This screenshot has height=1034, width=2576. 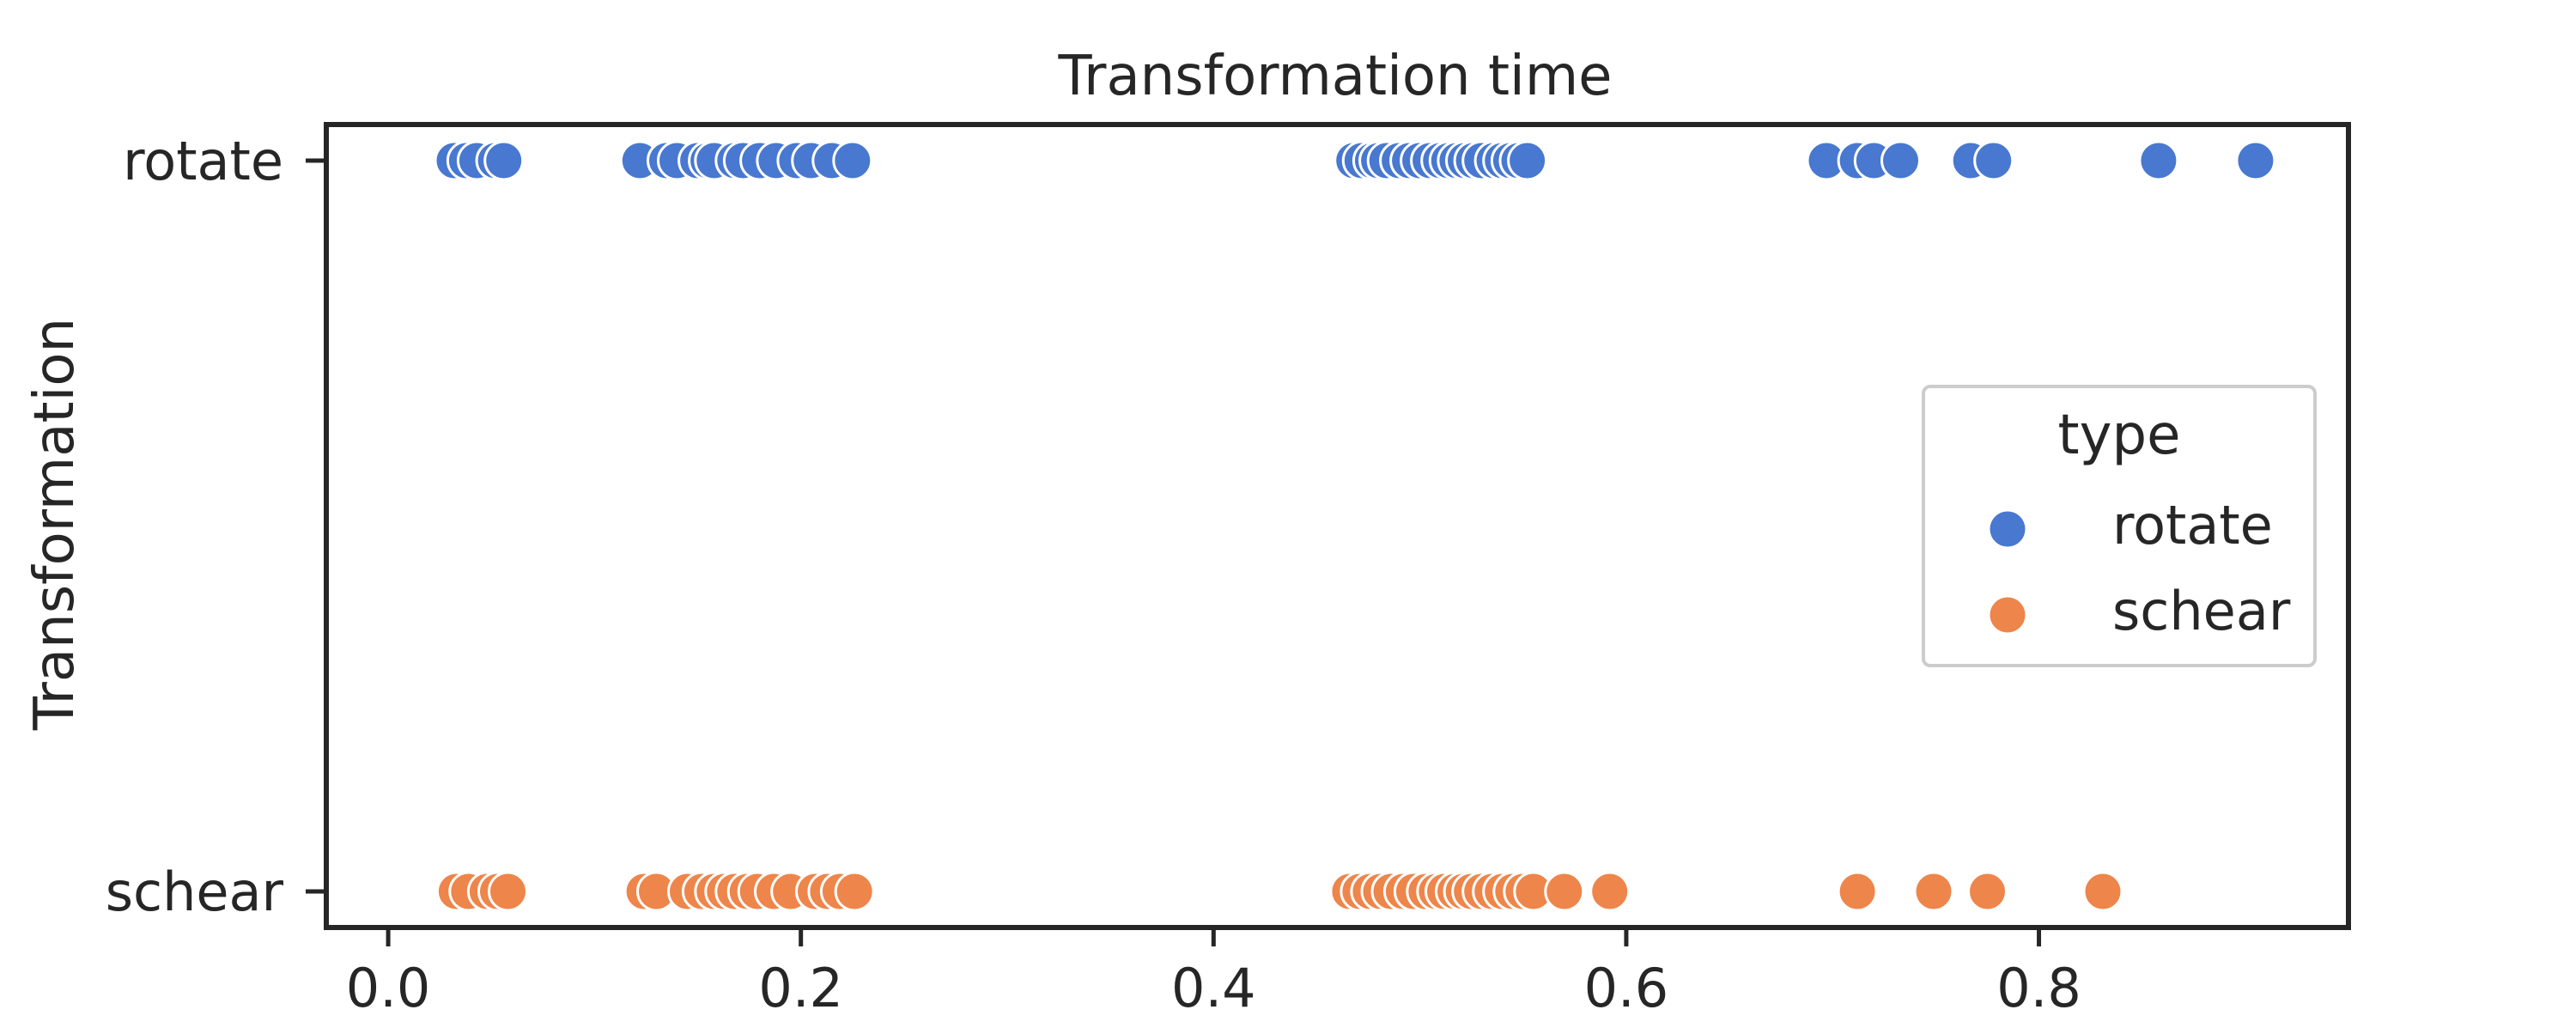 What do you see at coordinates (801, 988) in the screenshot?
I see `x-tick-label: 0.2` at bounding box center [801, 988].